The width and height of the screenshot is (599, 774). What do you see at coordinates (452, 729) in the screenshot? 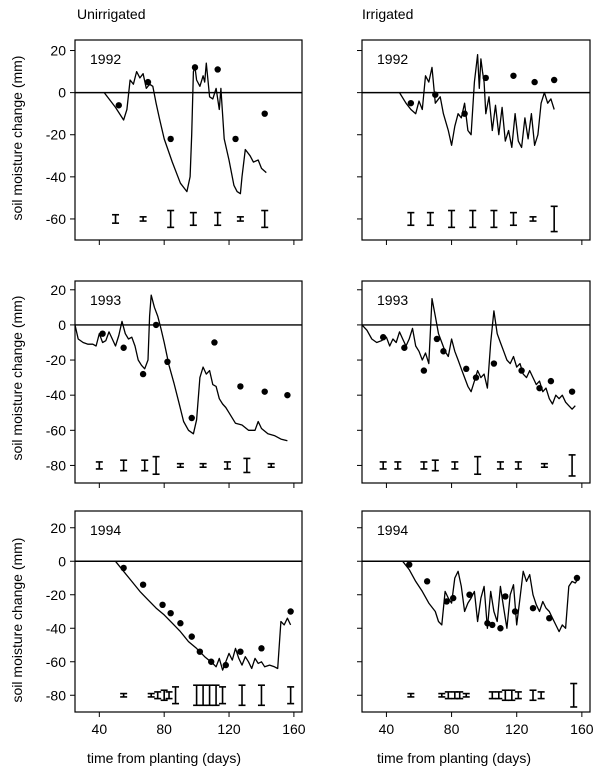
I see `x-tick-label: 80` at bounding box center [452, 729].